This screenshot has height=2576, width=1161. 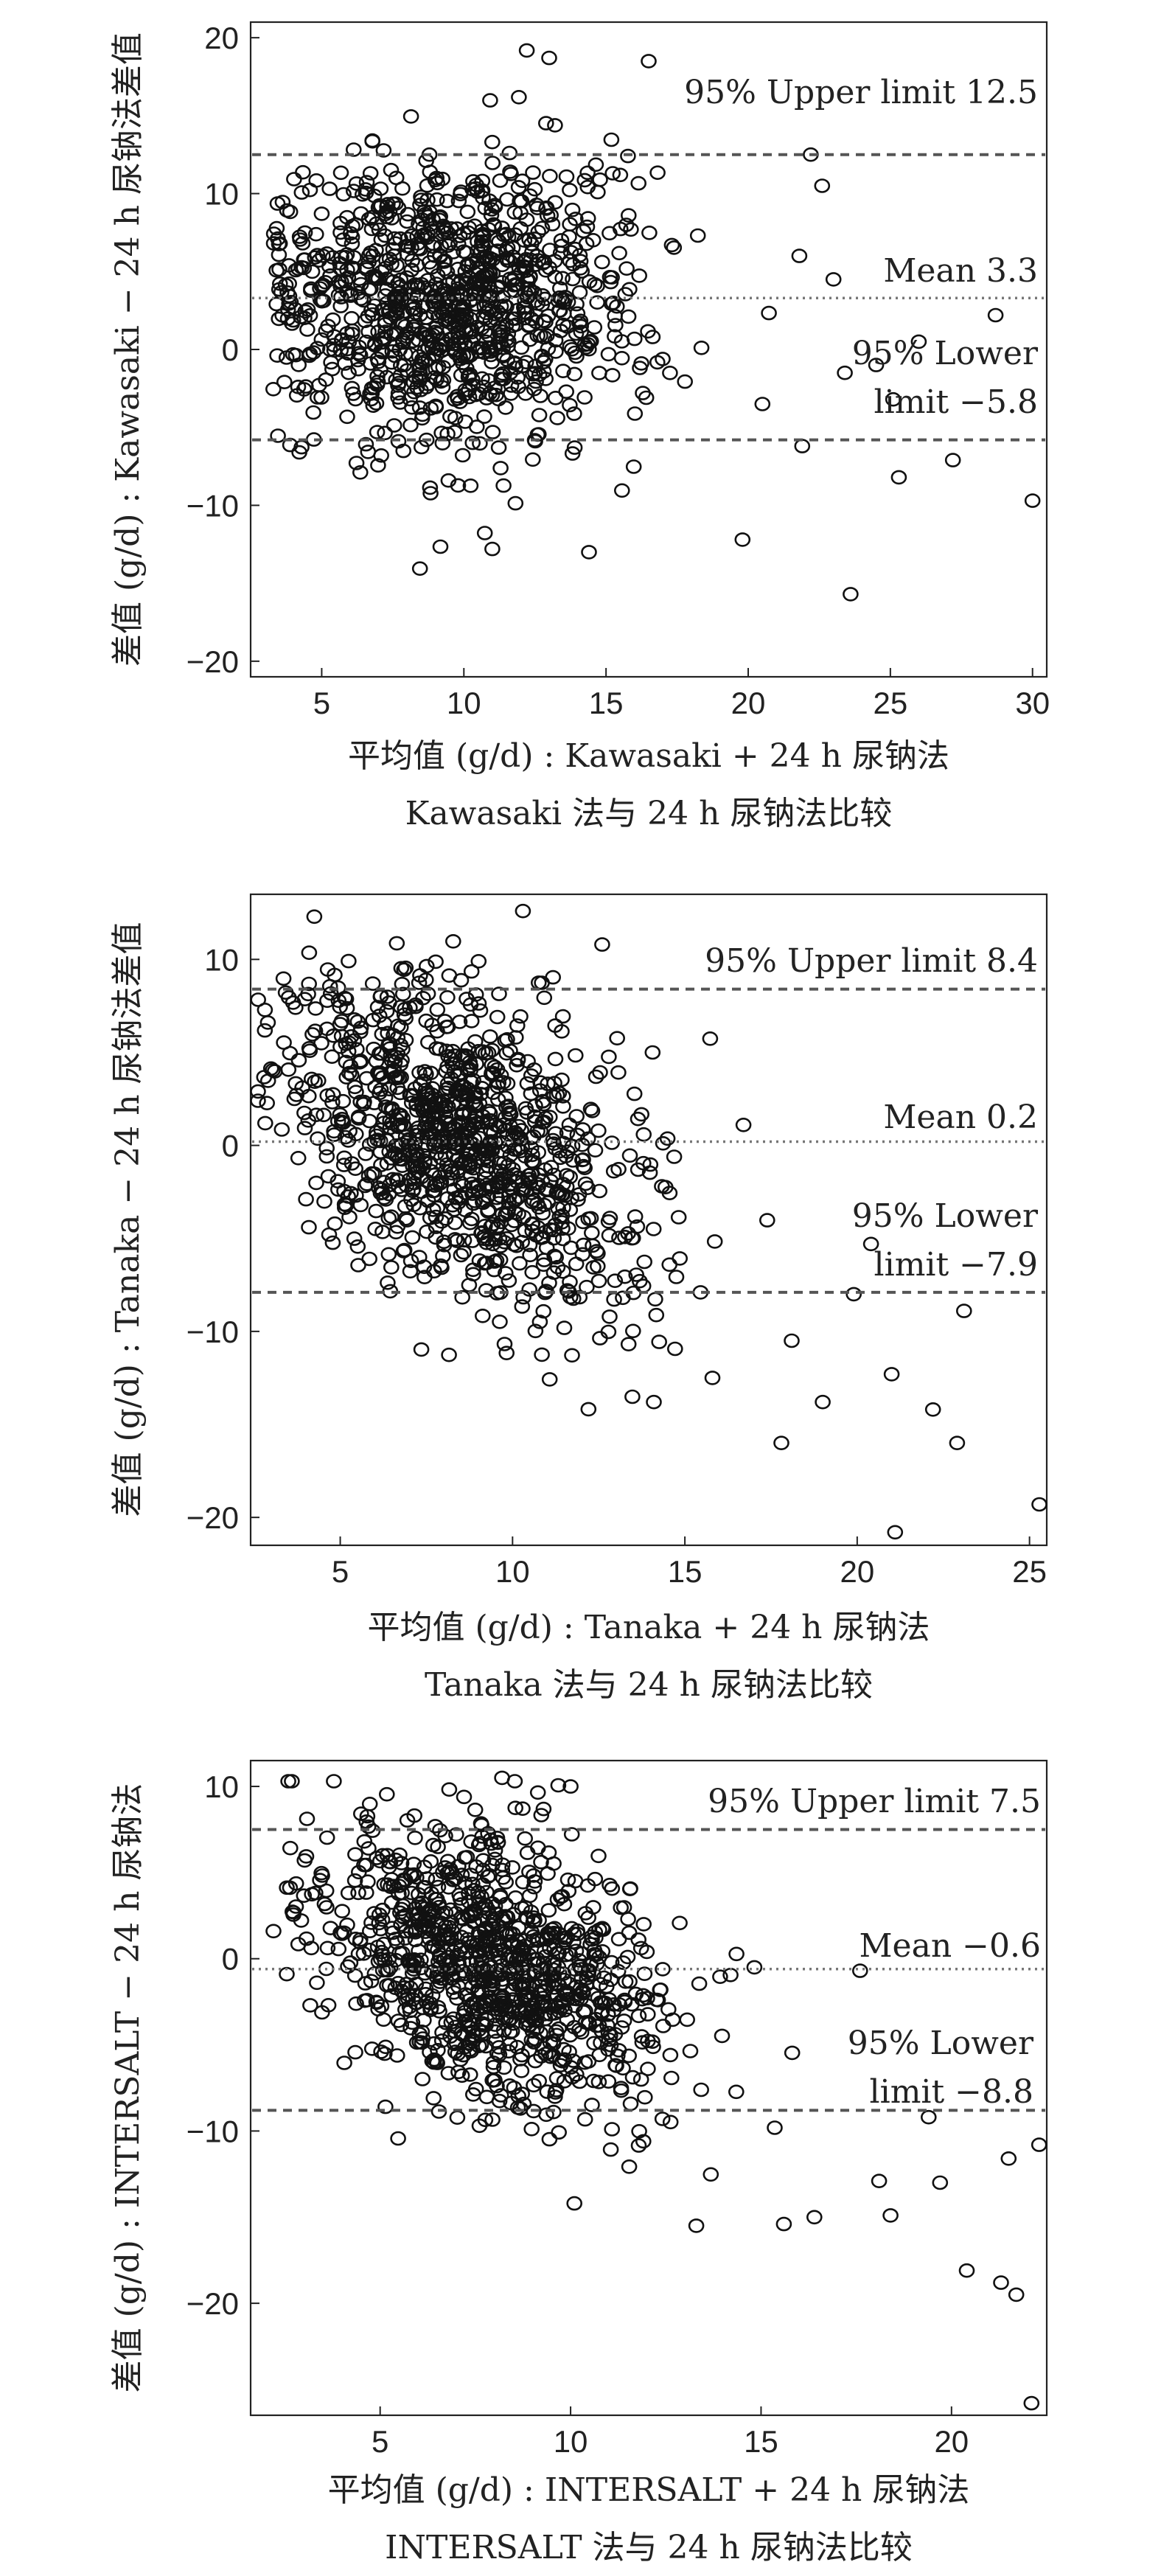 What do you see at coordinates (212, 662) in the screenshot?
I see `y-tick-label: −20` at bounding box center [212, 662].